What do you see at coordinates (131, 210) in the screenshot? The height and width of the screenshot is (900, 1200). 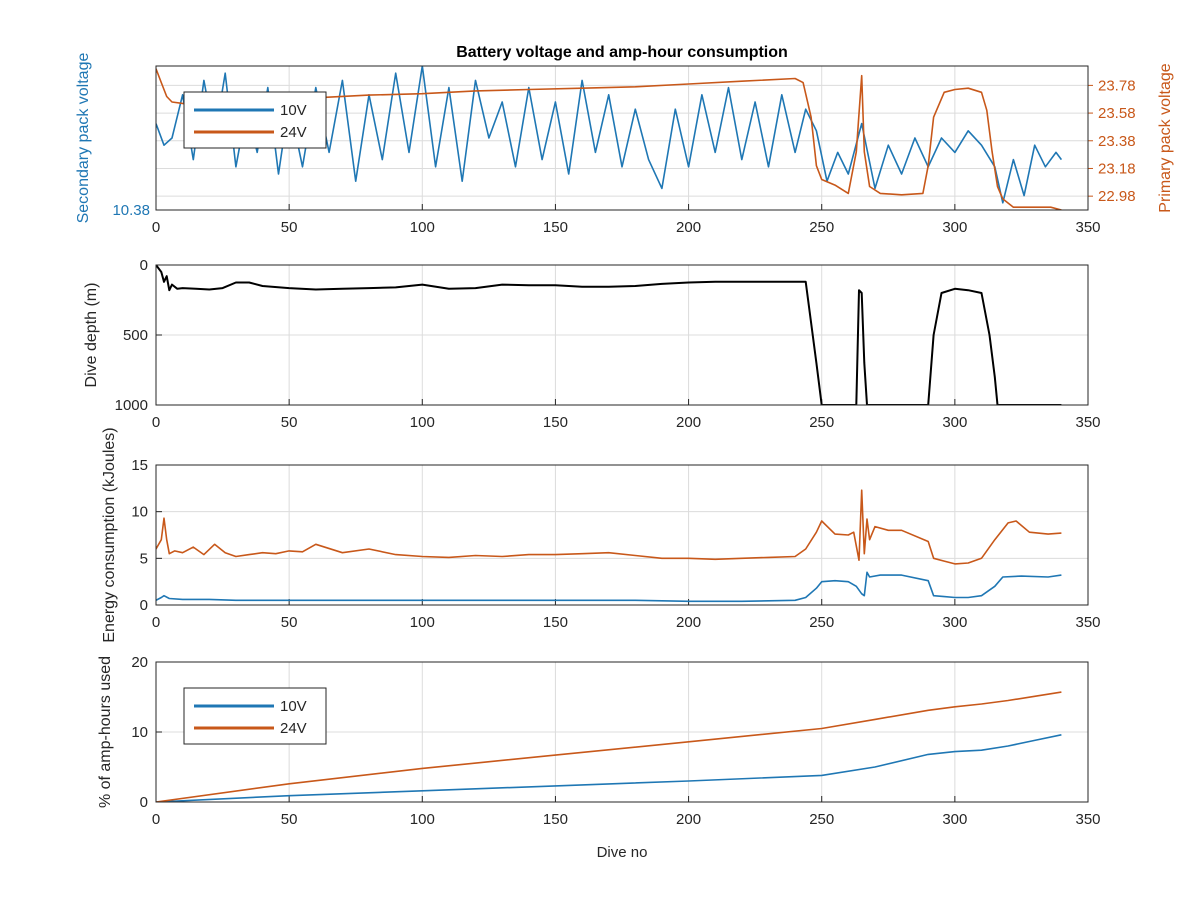 I see `left-y-tick-label: 10.38` at bounding box center [131, 210].